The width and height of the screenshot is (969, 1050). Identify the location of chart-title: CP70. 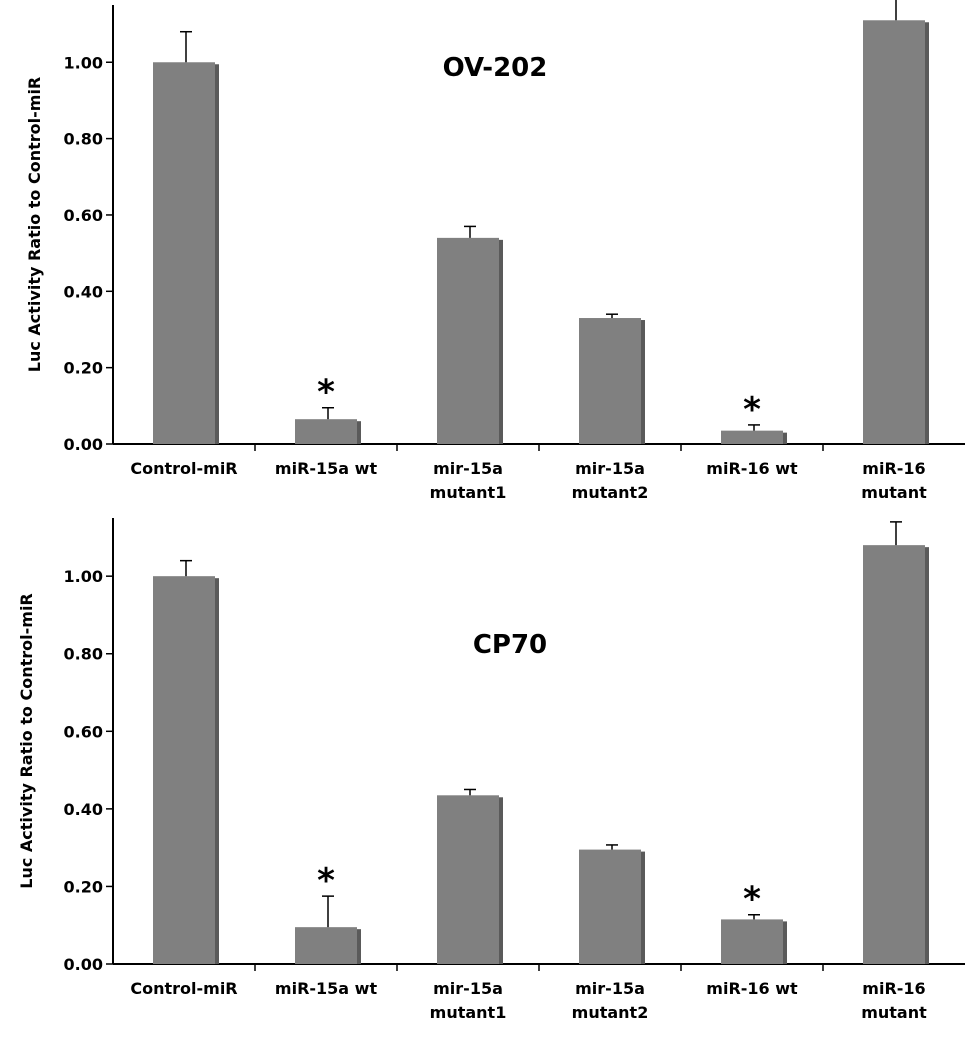
(510, 645).